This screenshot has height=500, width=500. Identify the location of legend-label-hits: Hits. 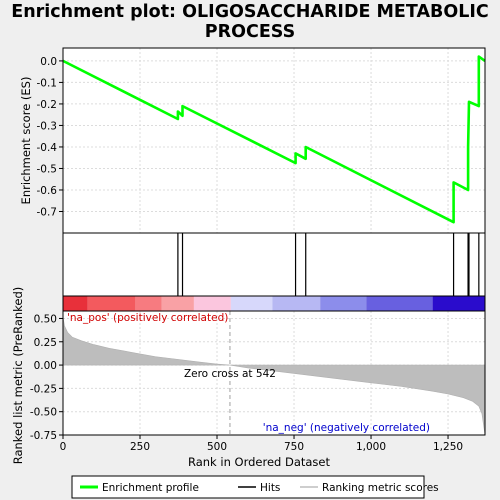
(270, 488).